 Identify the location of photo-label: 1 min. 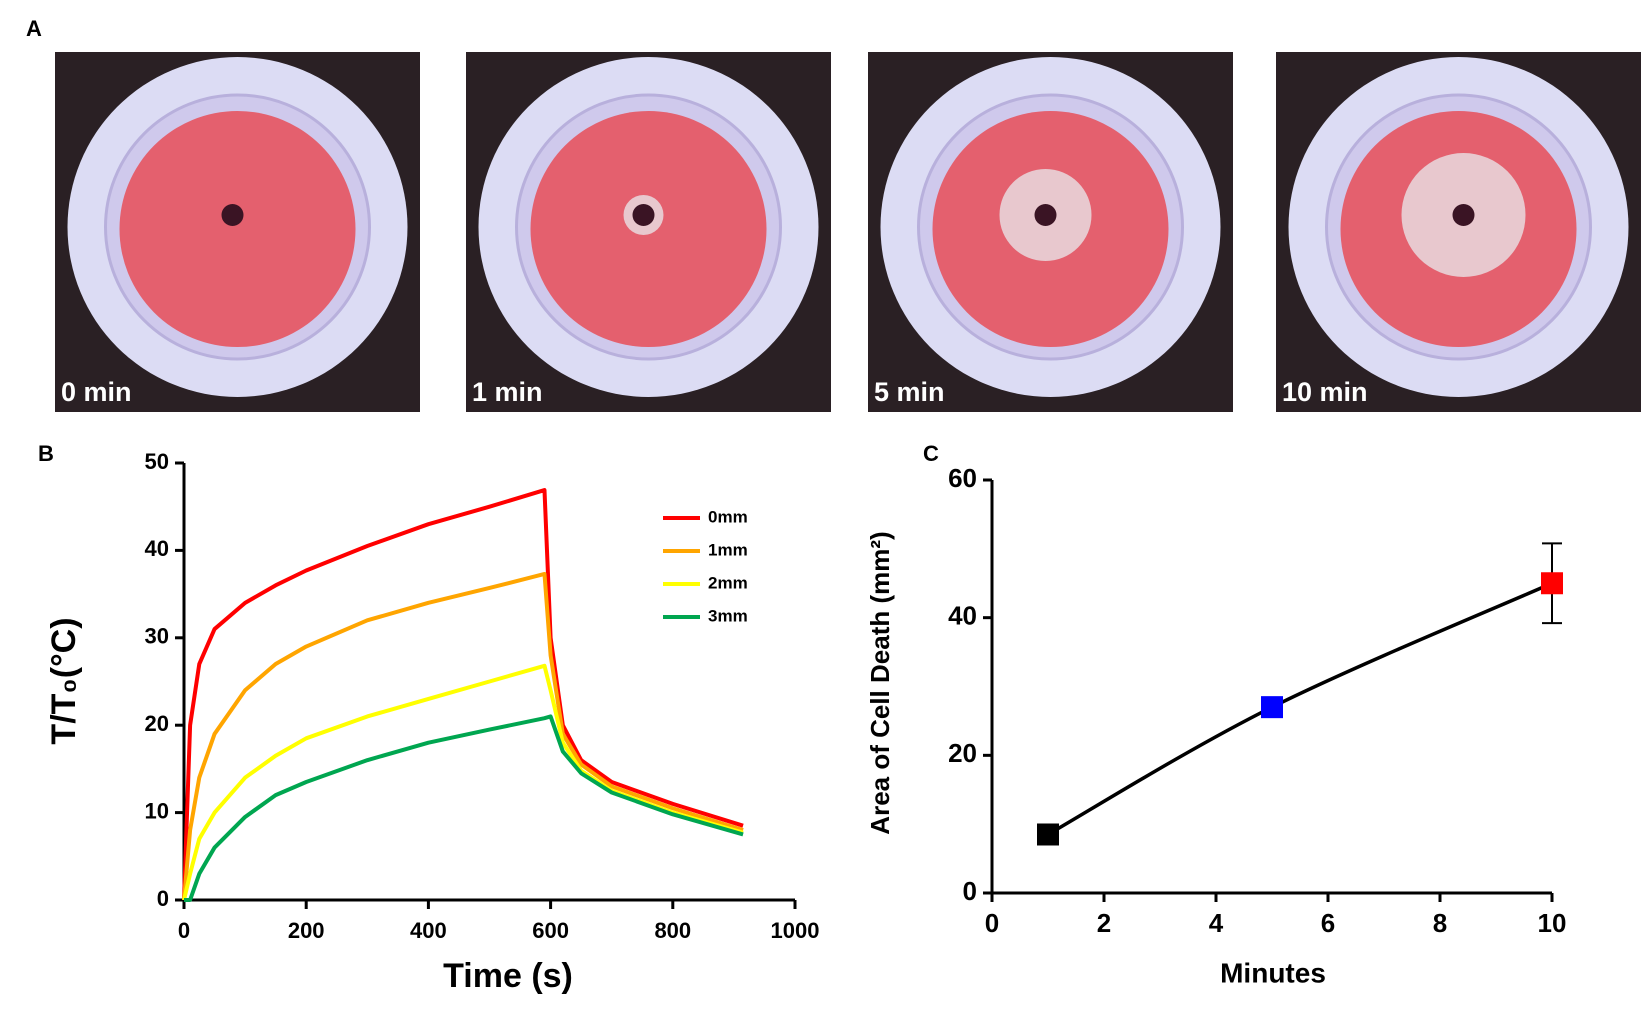
(507, 392).